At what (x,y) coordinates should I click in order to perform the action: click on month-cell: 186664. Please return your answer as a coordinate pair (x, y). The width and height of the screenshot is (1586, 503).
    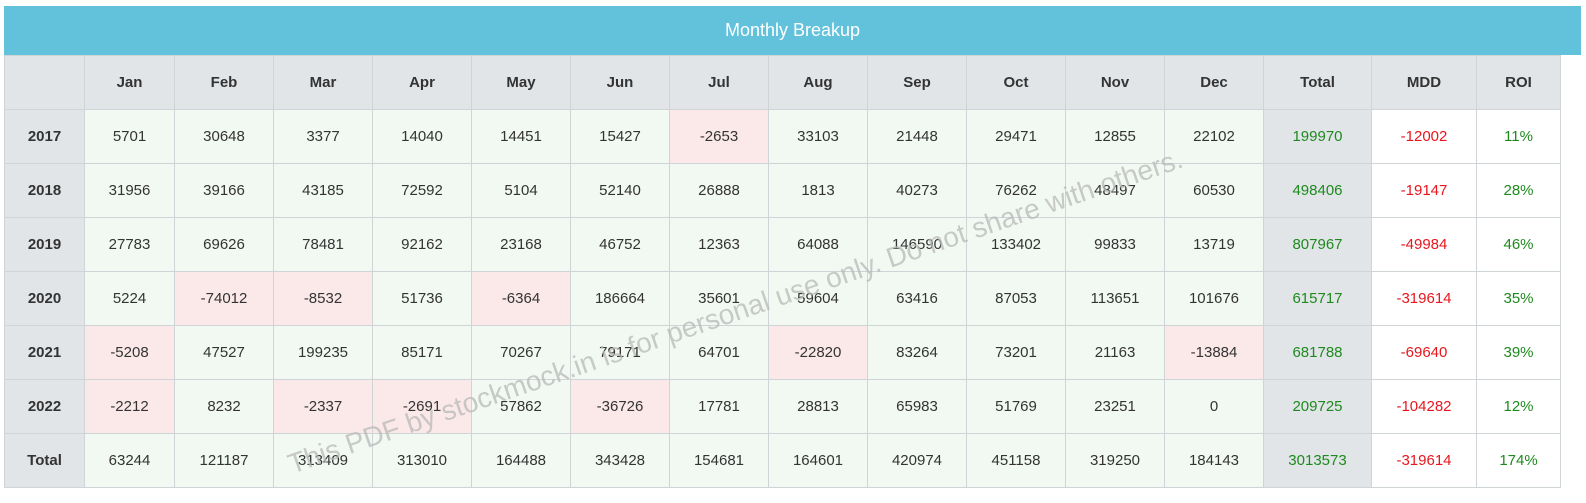
    Looking at the image, I should click on (620, 298).